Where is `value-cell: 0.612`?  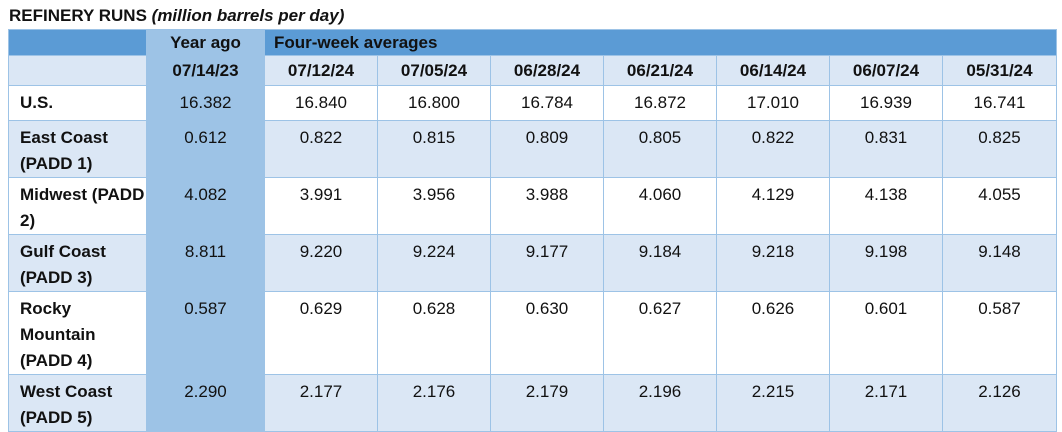 value-cell: 0.612 is located at coordinates (205, 149).